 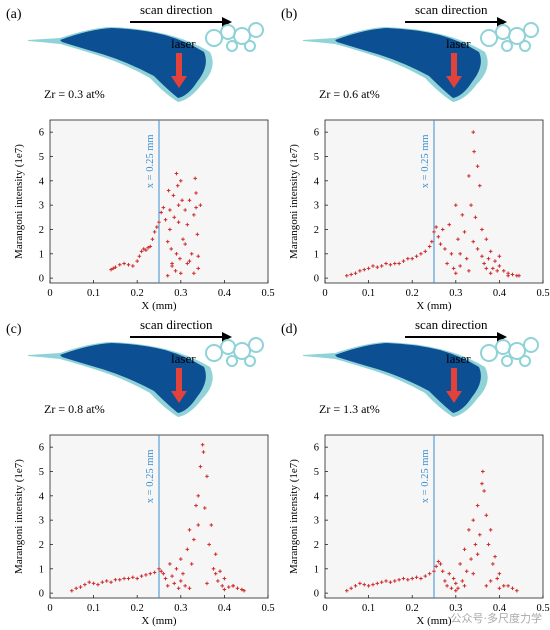 What do you see at coordinates (19, 201) in the screenshot?
I see `y-axis-label: Marangoni intensity (1e7)` at bounding box center [19, 201].